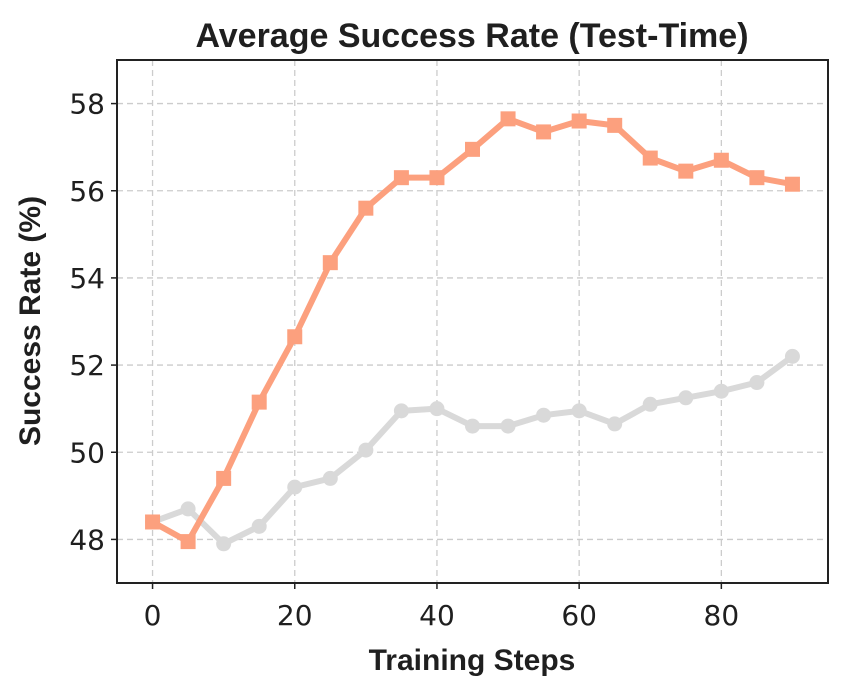  Describe the element at coordinates (579, 615) in the screenshot. I see `x-tick-label: 60` at that location.